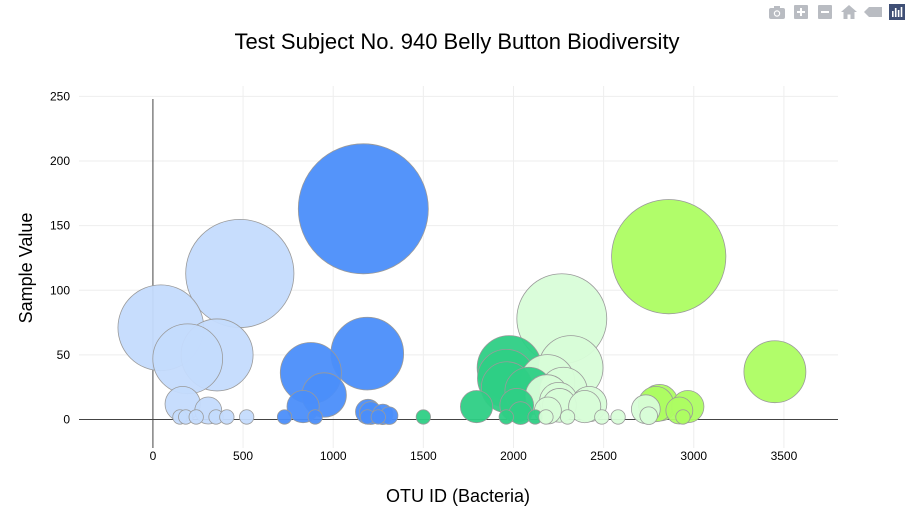  I want to click on x-axis-title: OTU ID (Bacteria), so click(458, 496).